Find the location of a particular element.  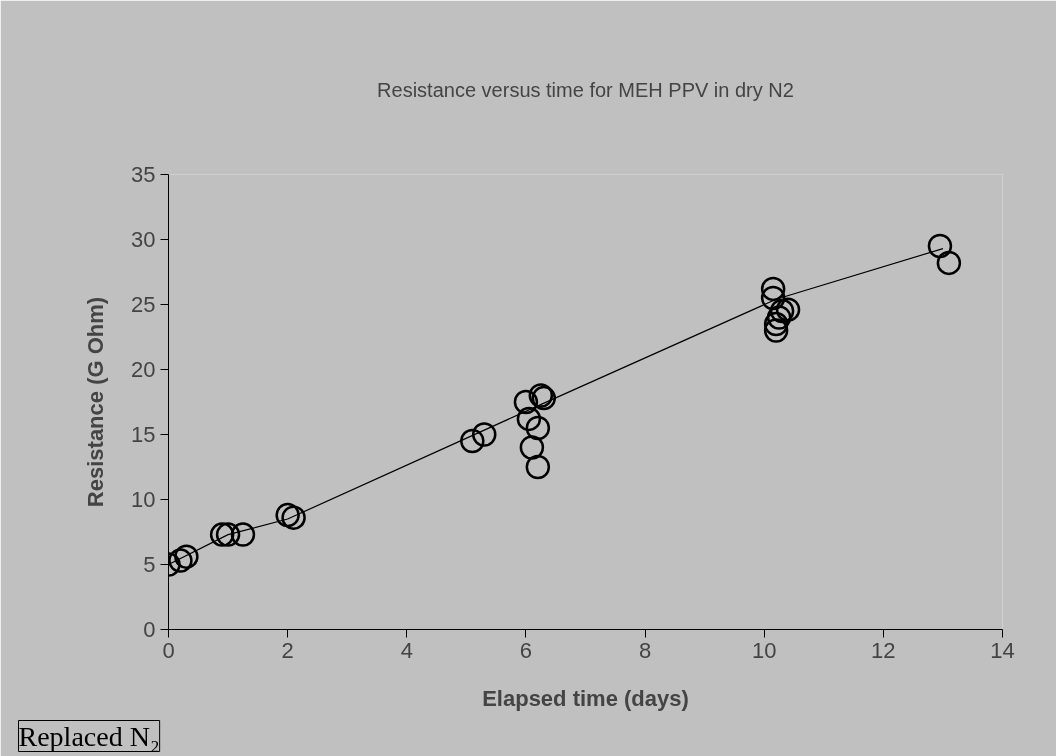

y-axis-title: Resistance (G Ohm) is located at coordinates (96, 402).